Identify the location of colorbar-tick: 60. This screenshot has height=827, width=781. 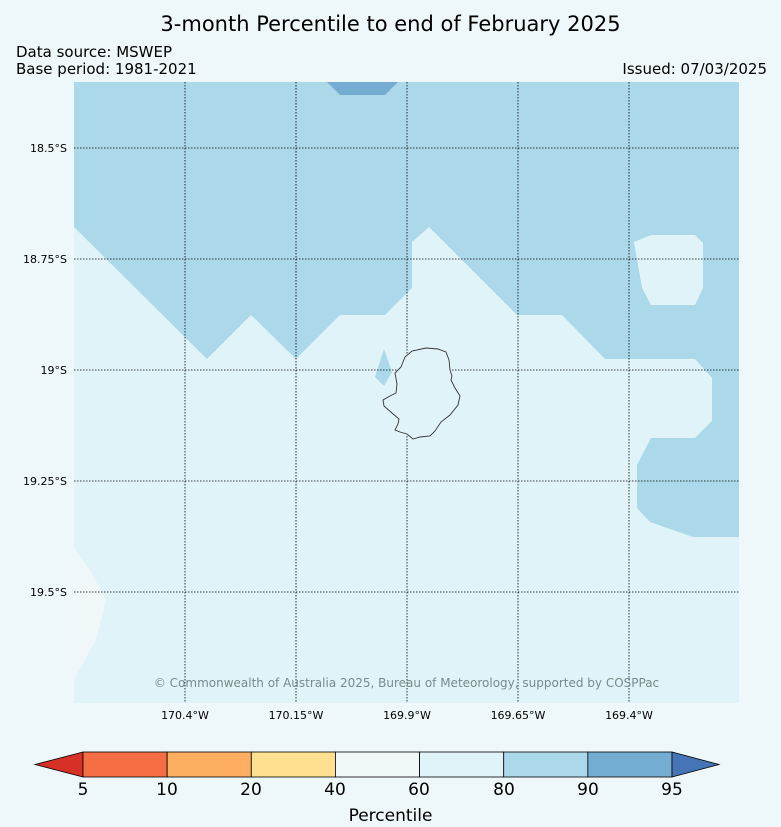
(419, 790).